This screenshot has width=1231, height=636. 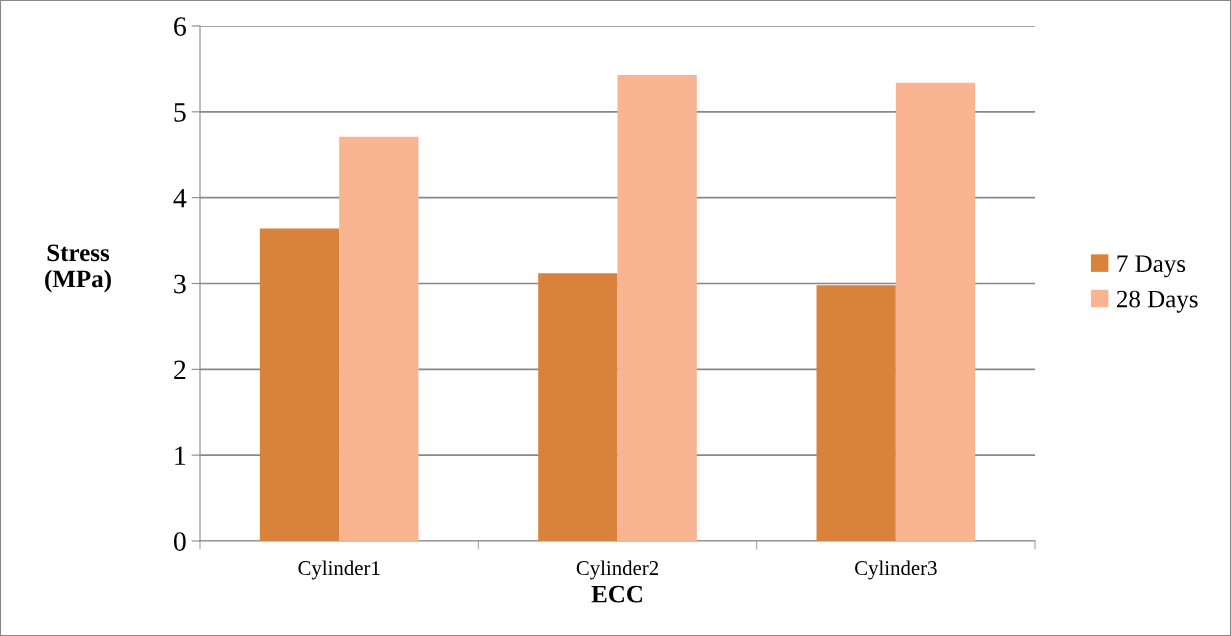 What do you see at coordinates (180, 284) in the screenshot?
I see `y-tick-label: 3` at bounding box center [180, 284].